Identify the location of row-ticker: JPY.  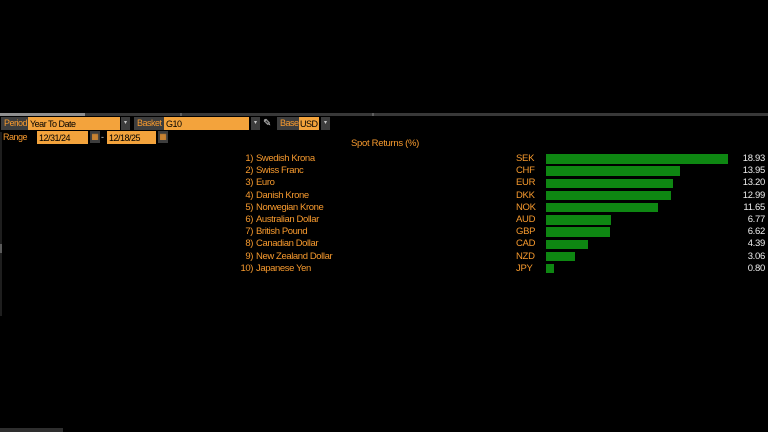
(524, 268).